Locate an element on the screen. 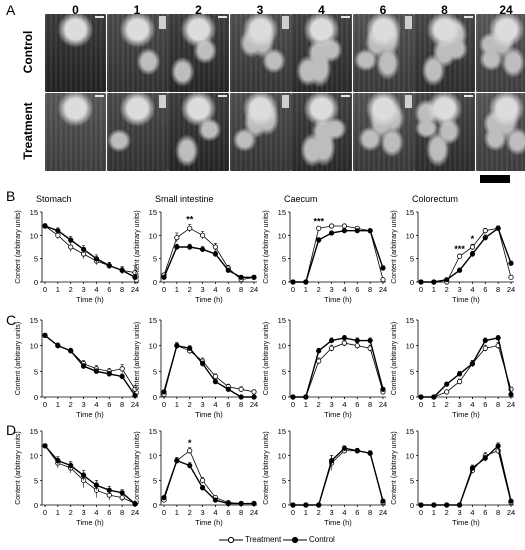 This screenshot has height=550, width=525. significance-mark: * is located at coordinates (190, 443).